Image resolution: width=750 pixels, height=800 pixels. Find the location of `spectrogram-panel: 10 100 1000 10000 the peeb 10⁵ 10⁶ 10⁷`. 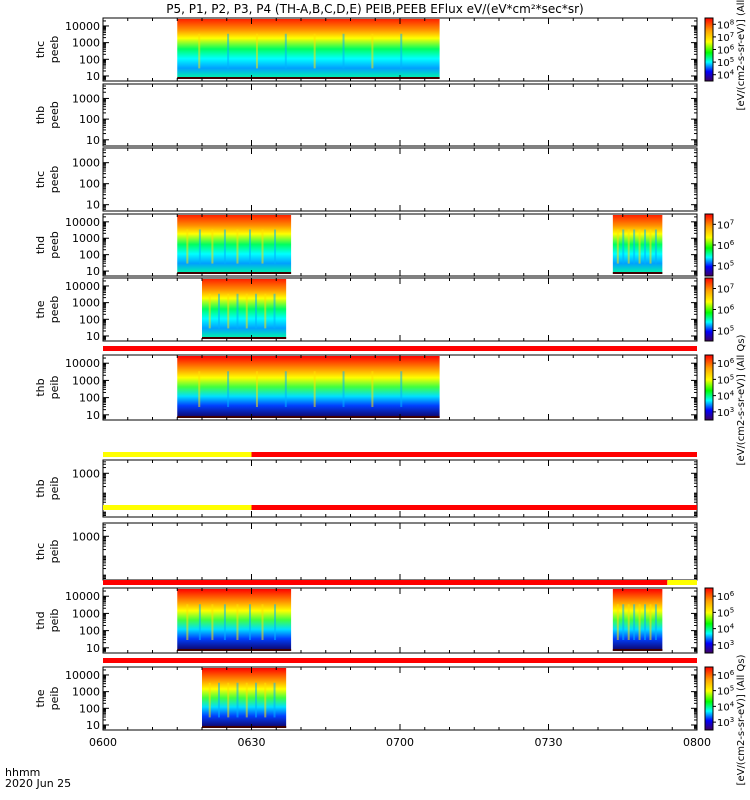

spectrogram-panel: 10 100 1000 10000 the peeb 10⁵ 10⁶ 10⁷ is located at coordinates (384, 310).